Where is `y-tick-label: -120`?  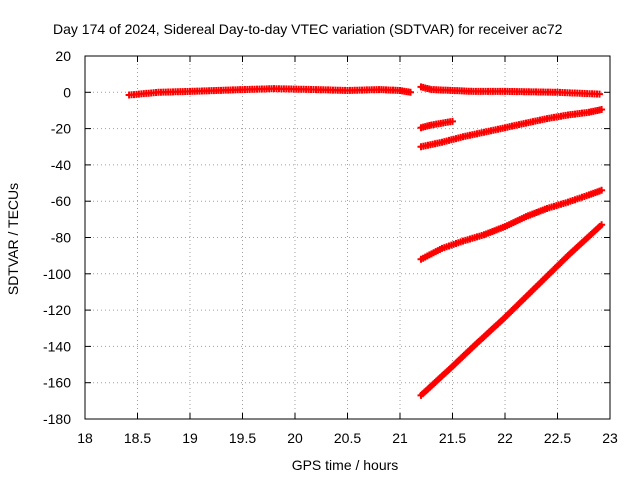
y-tick-label: -120 is located at coordinates (57, 310).